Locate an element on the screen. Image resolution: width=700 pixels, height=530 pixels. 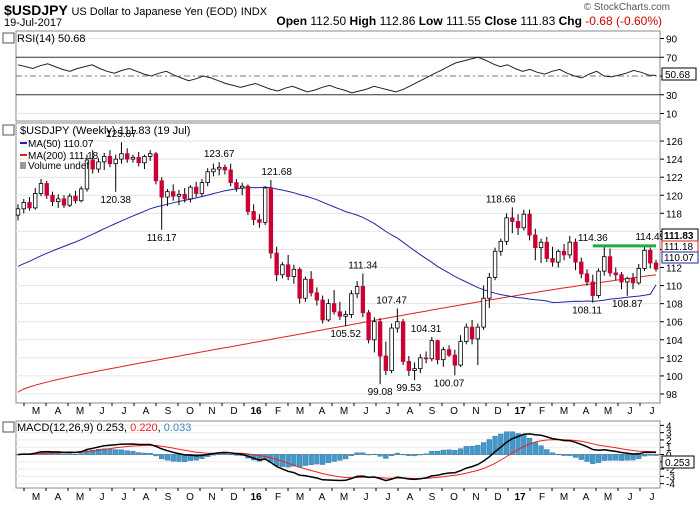
rsi-value-text: 50.68 is located at coordinates (677, 75).